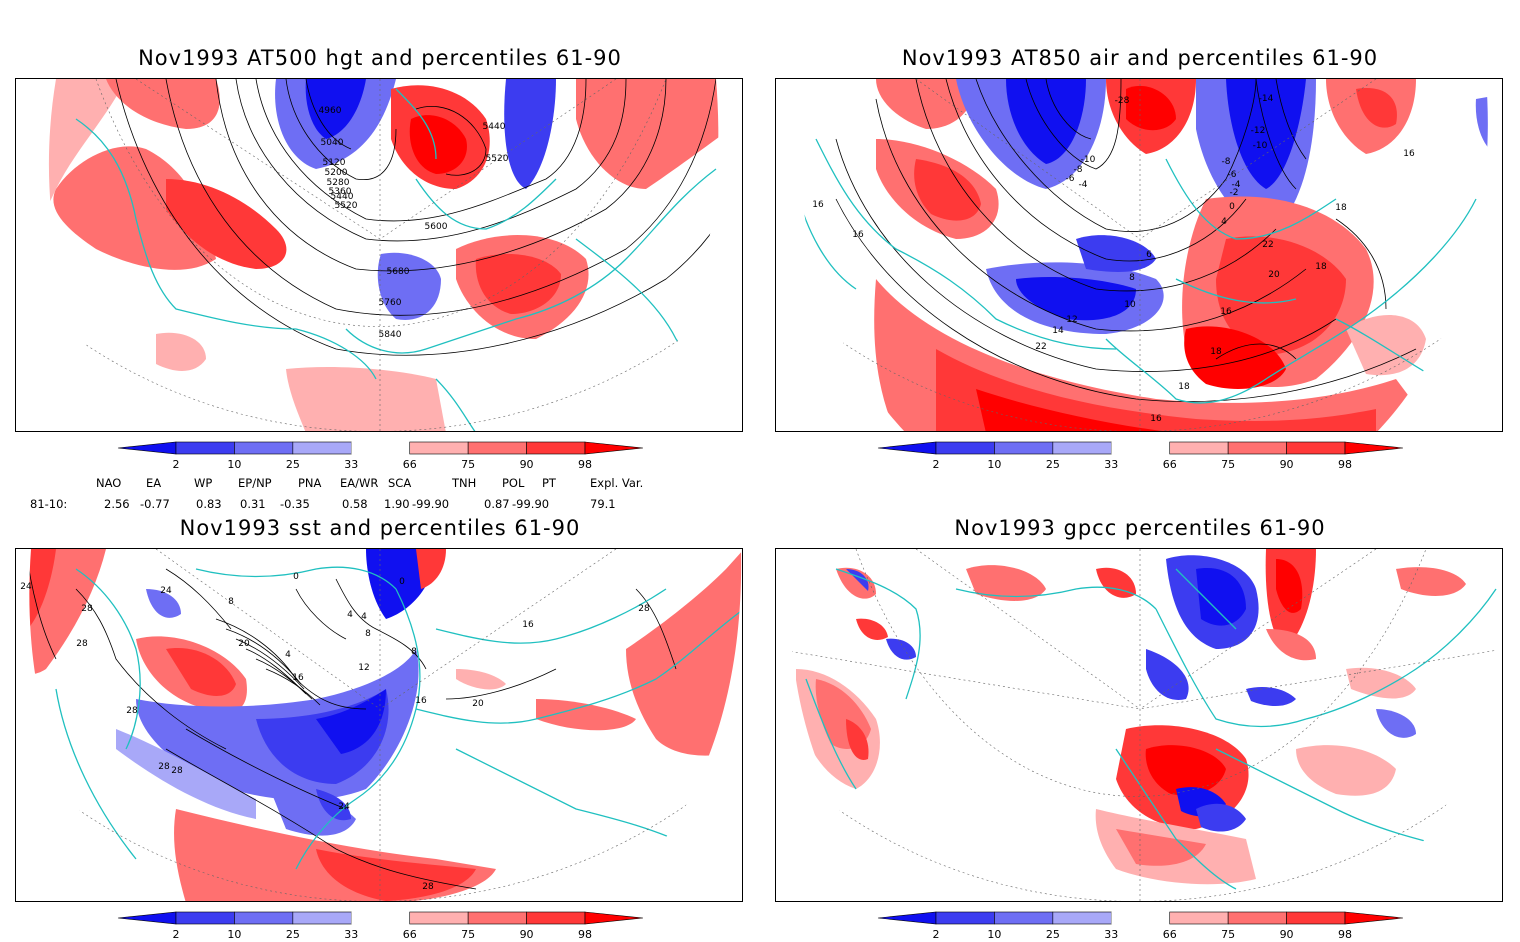 Image resolution: width=1520 pixels, height=942 pixels. What do you see at coordinates (255, 483) in the screenshot?
I see `index-header-epnp: EP/NP` at bounding box center [255, 483].